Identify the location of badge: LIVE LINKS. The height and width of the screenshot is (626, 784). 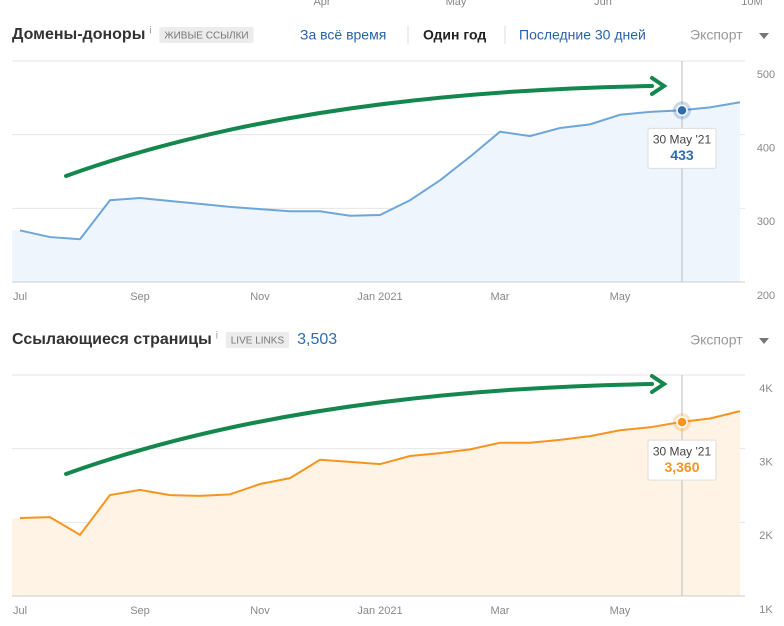
(258, 341).